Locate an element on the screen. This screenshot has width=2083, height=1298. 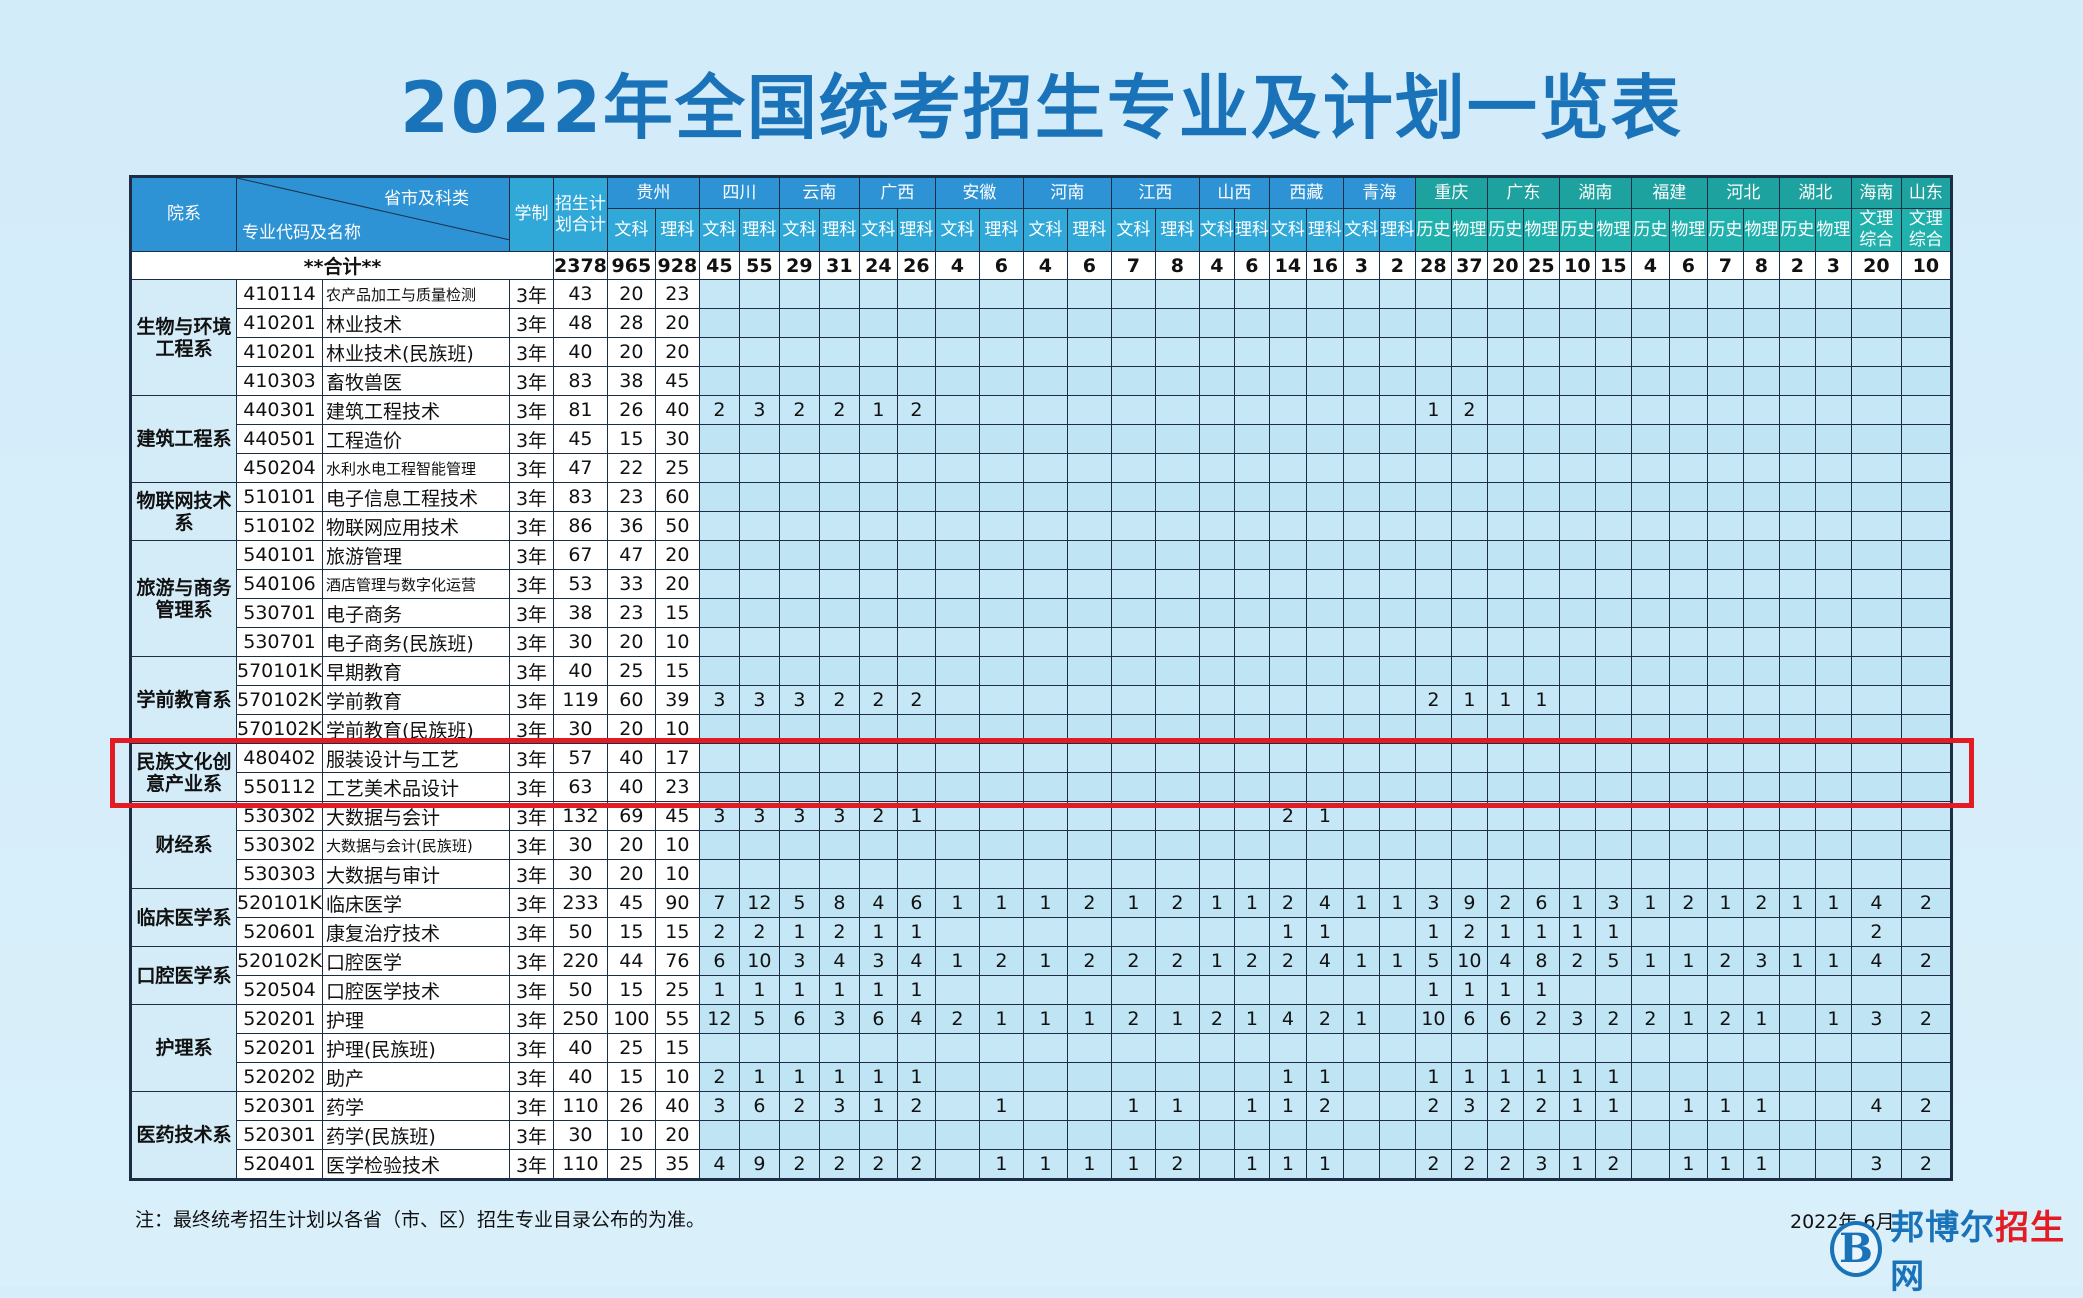
subject-header: 物理 is located at coordinates (1761, 230).